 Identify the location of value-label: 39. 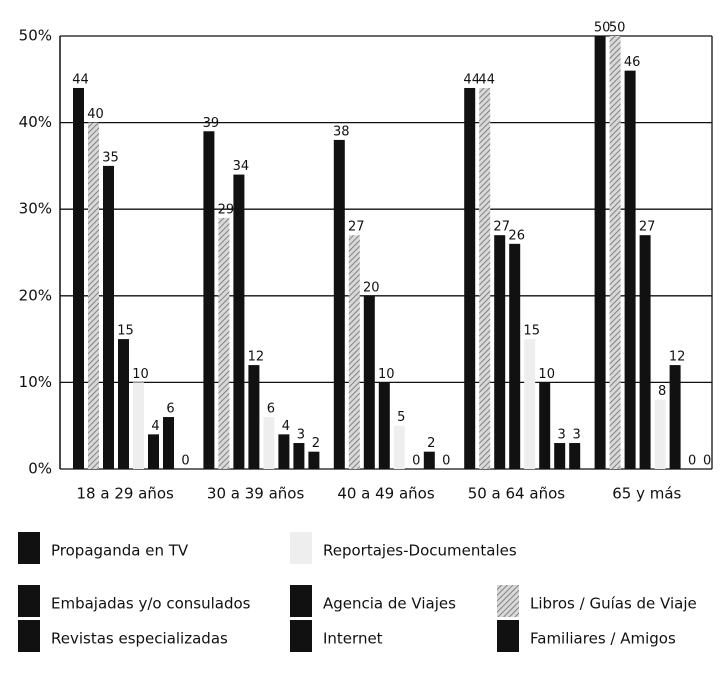
(211, 123).